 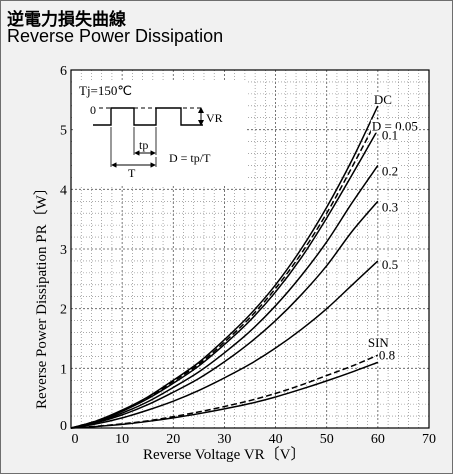 I want to click on x-tick-label: 30, so click(x=224, y=439).